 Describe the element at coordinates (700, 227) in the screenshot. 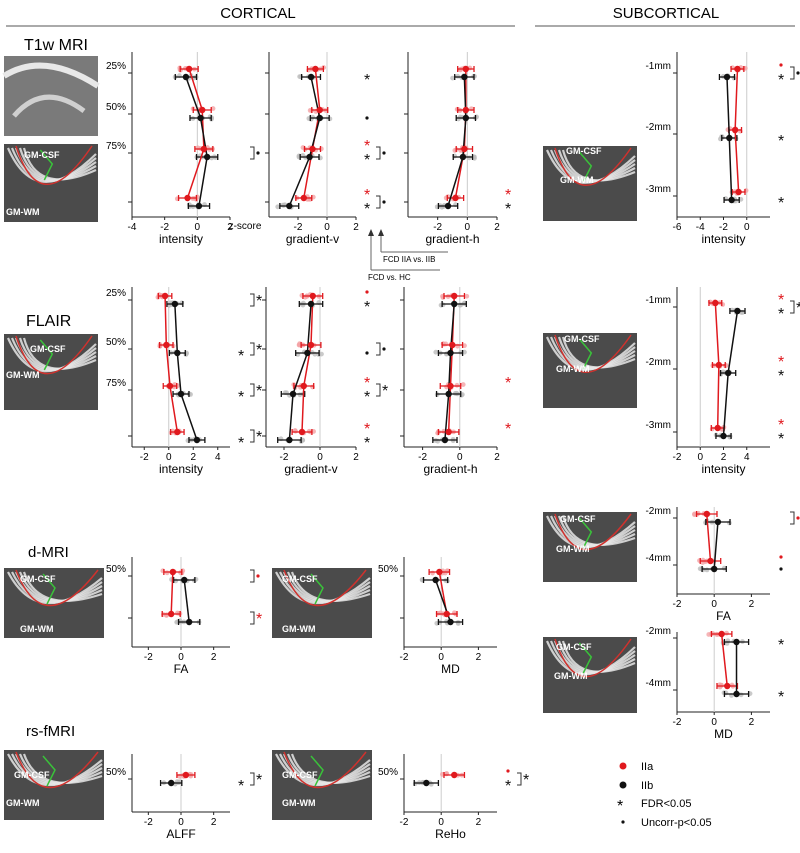

I see `x-tick-label: -4` at that location.